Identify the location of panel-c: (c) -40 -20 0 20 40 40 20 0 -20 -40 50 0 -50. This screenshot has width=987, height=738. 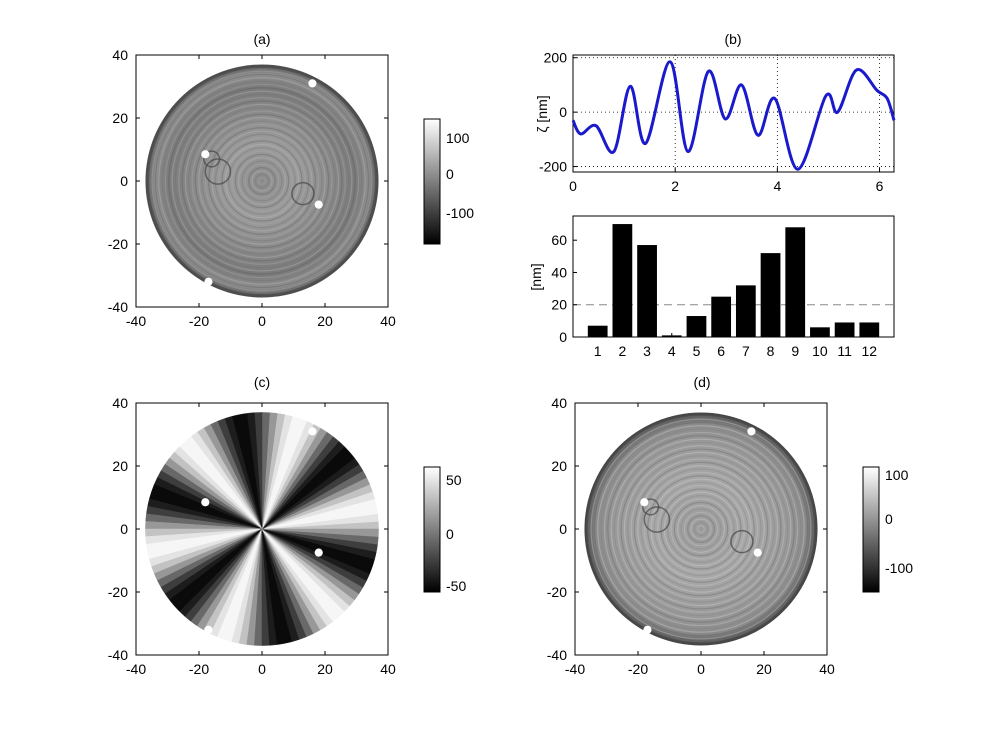
(287, 525).